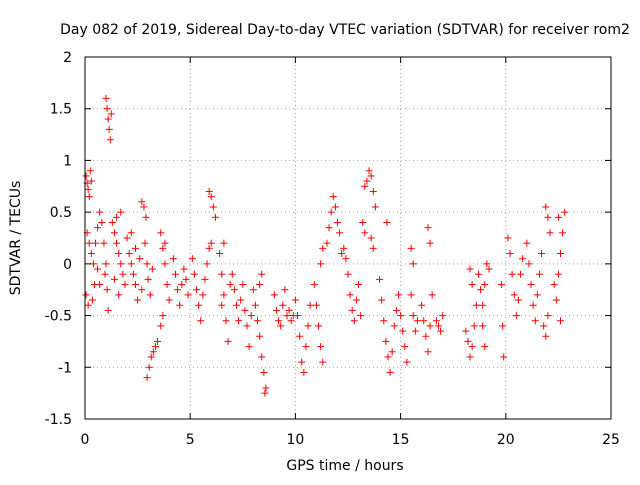  What do you see at coordinates (61, 213) in the screenshot?
I see `y-tick-label: 0.5` at bounding box center [61, 213].